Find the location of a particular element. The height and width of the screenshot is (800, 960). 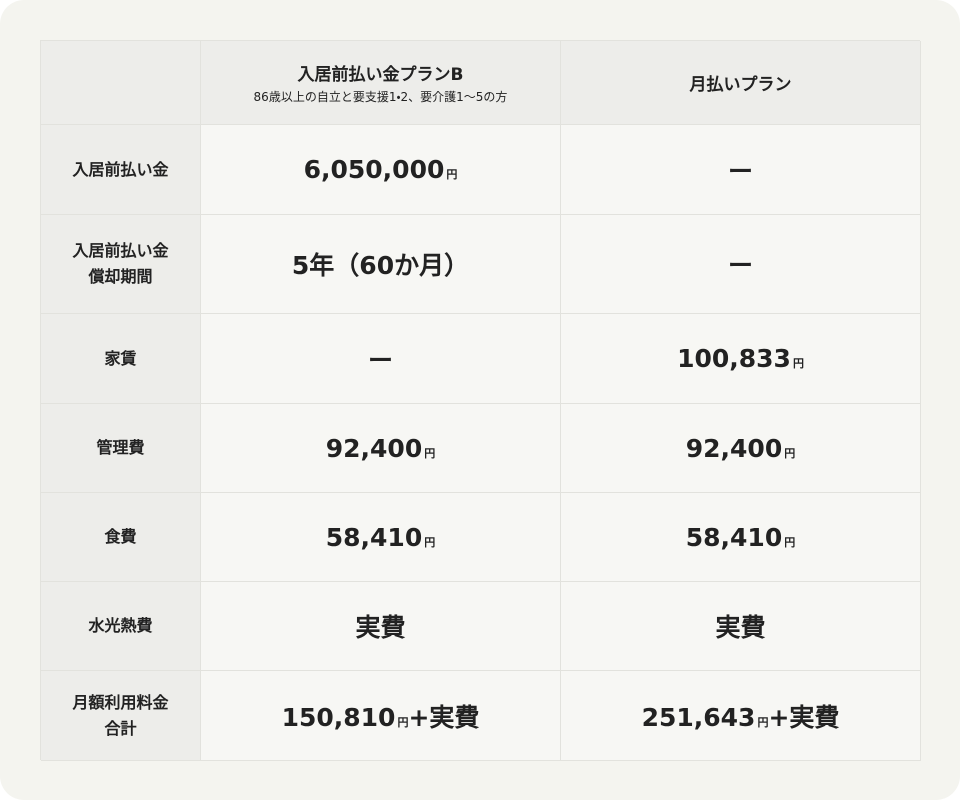

amount: 251,643 is located at coordinates (698, 717).